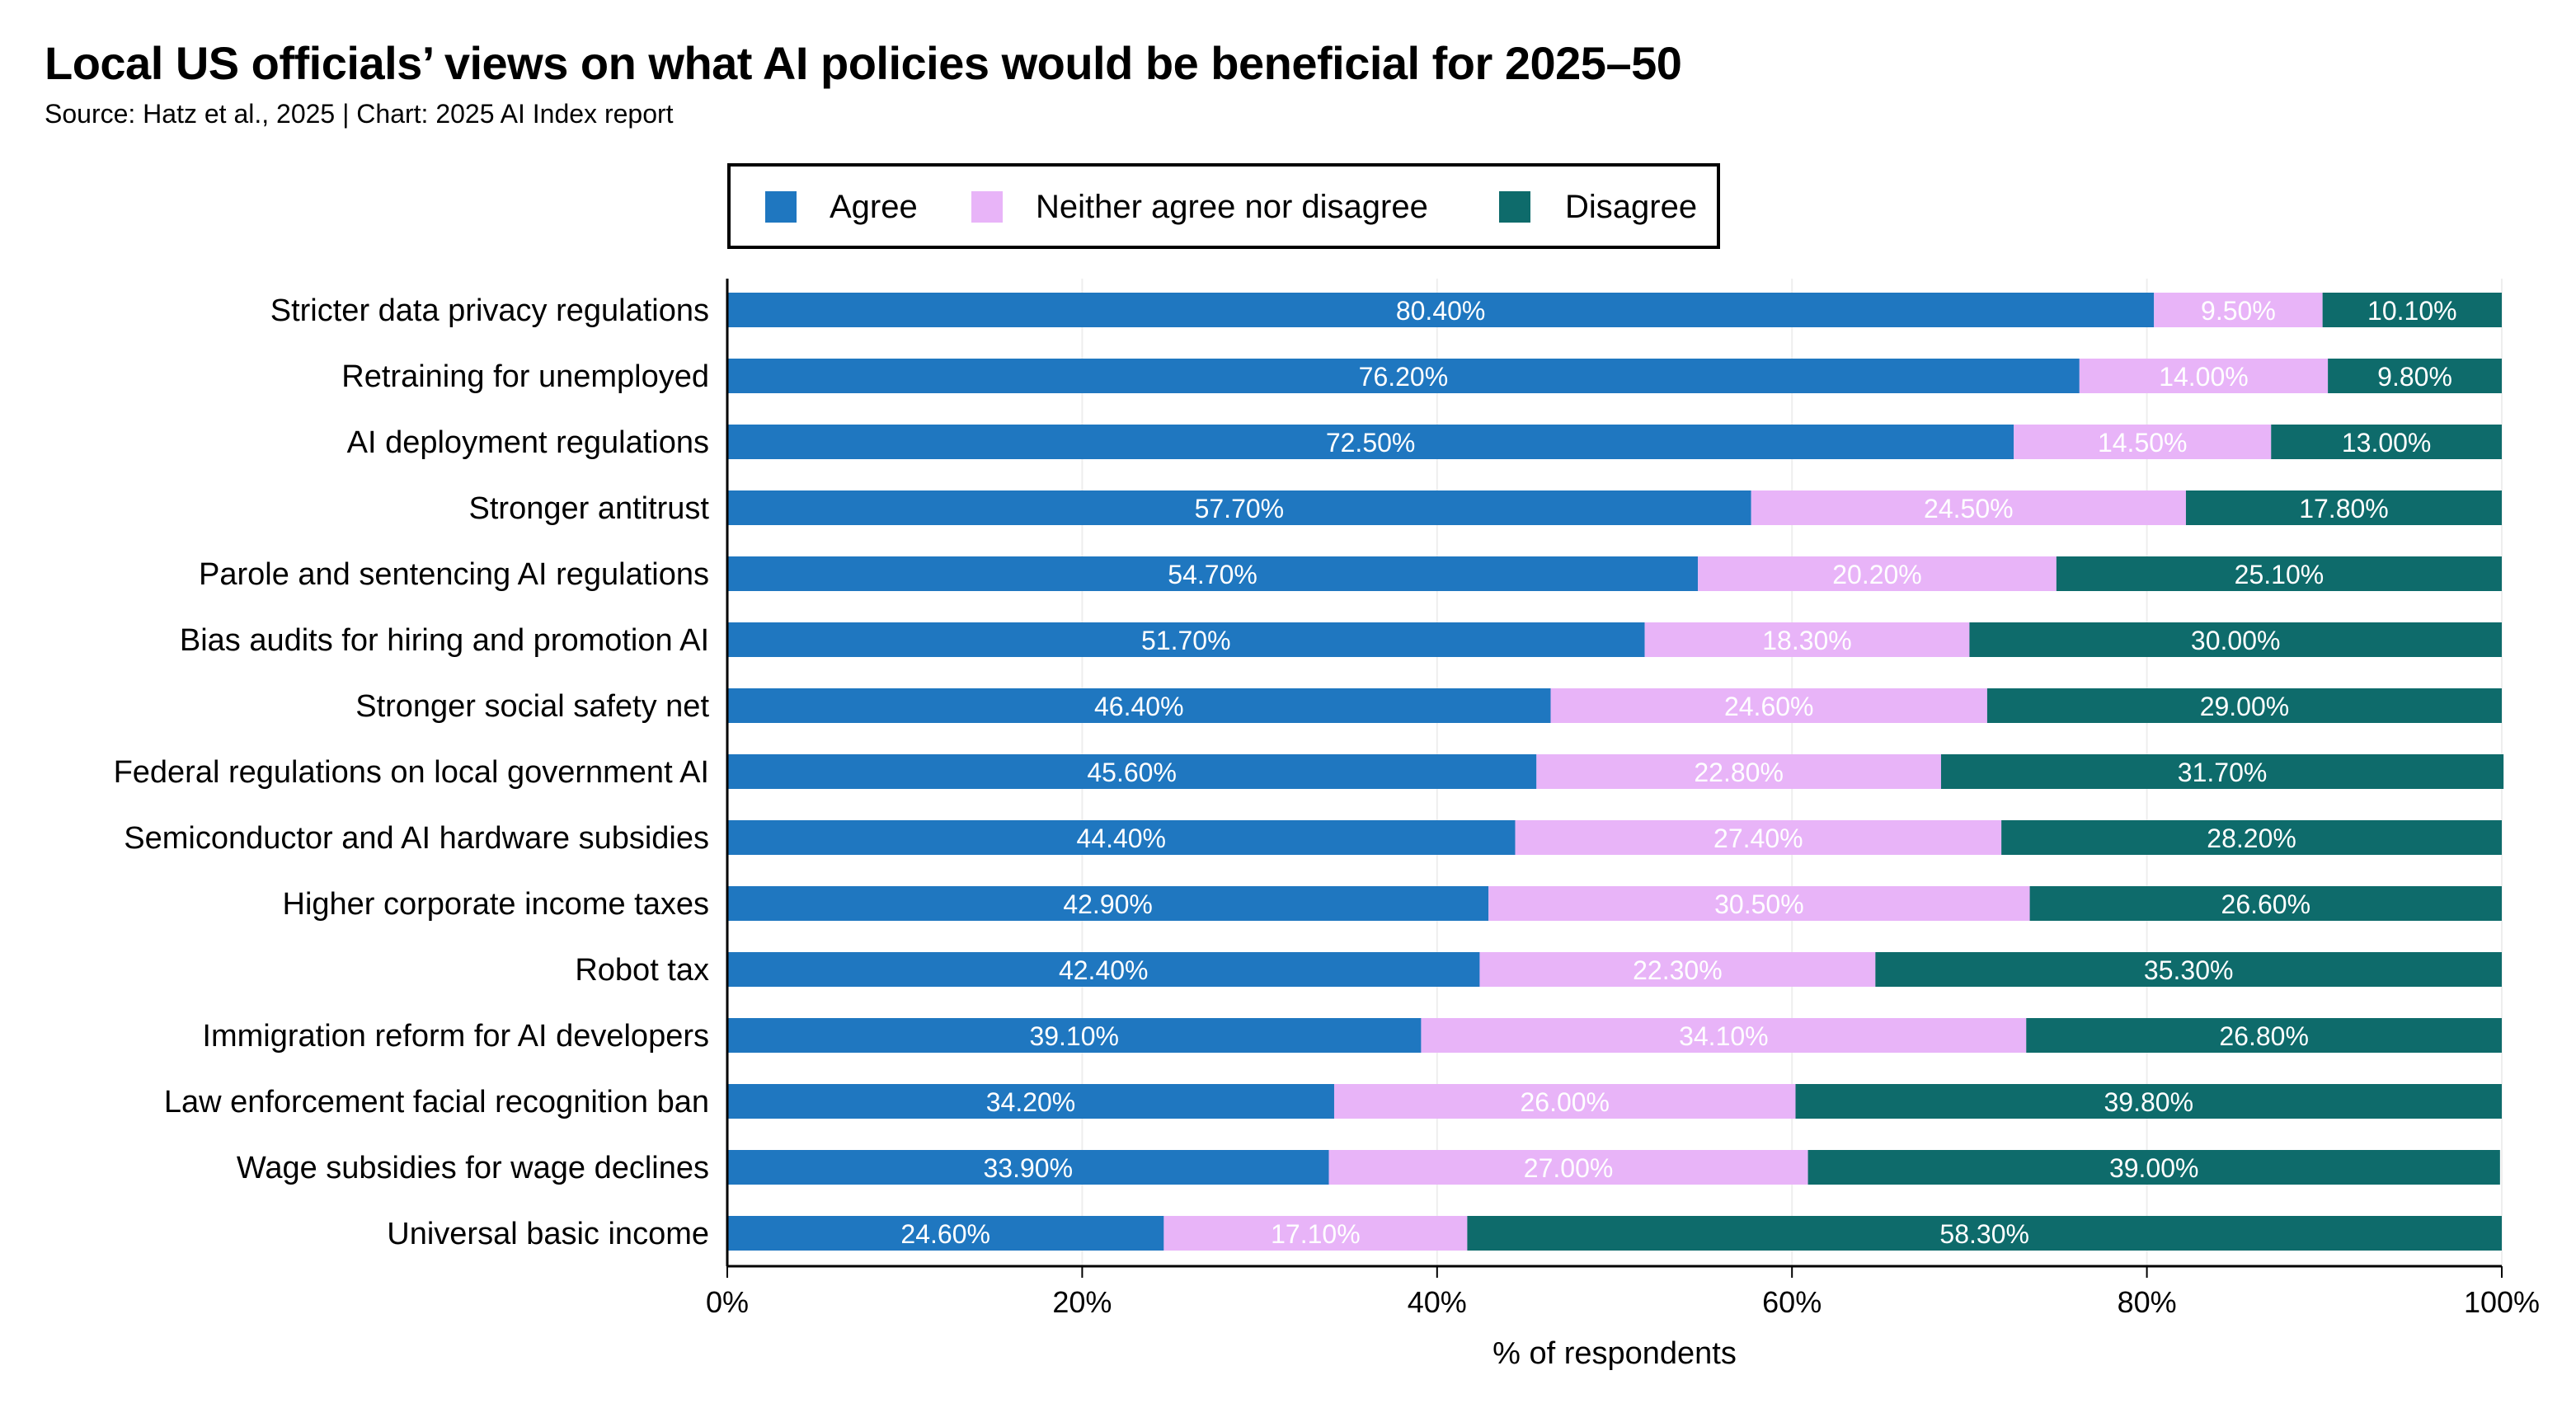 The height and width of the screenshot is (1408, 2576). I want to click on x-tick-label: 20%, so click(1082, 1302).